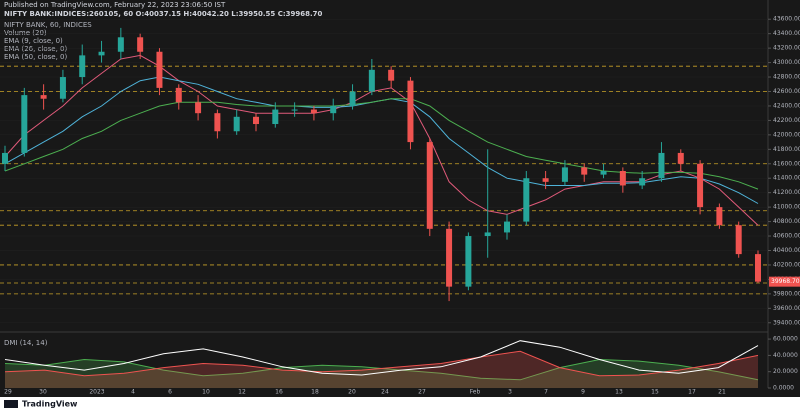 The width and height of the screenshot is (800, 411). Describe the element at coordinates (25, 33) in the screenshot. I see `legend-volume: Volume (20)` at that location.